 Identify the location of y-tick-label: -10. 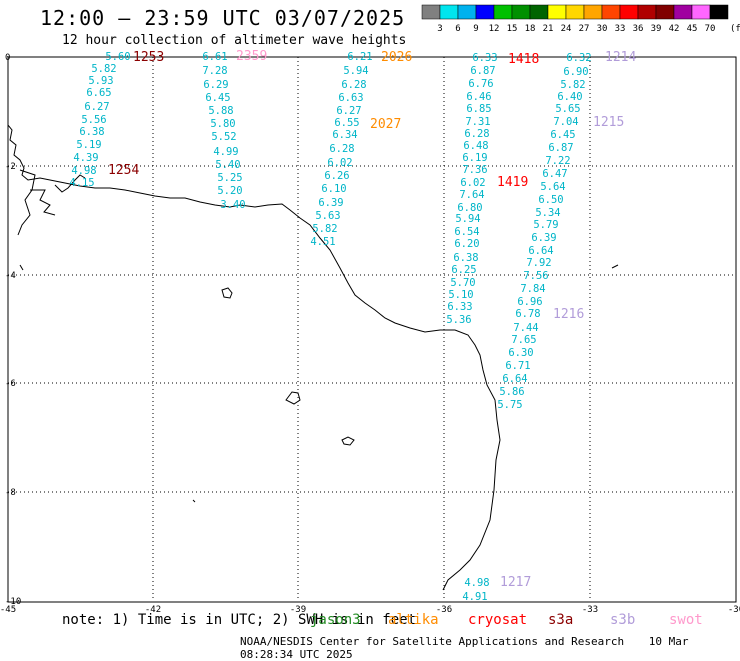
(13, 602).